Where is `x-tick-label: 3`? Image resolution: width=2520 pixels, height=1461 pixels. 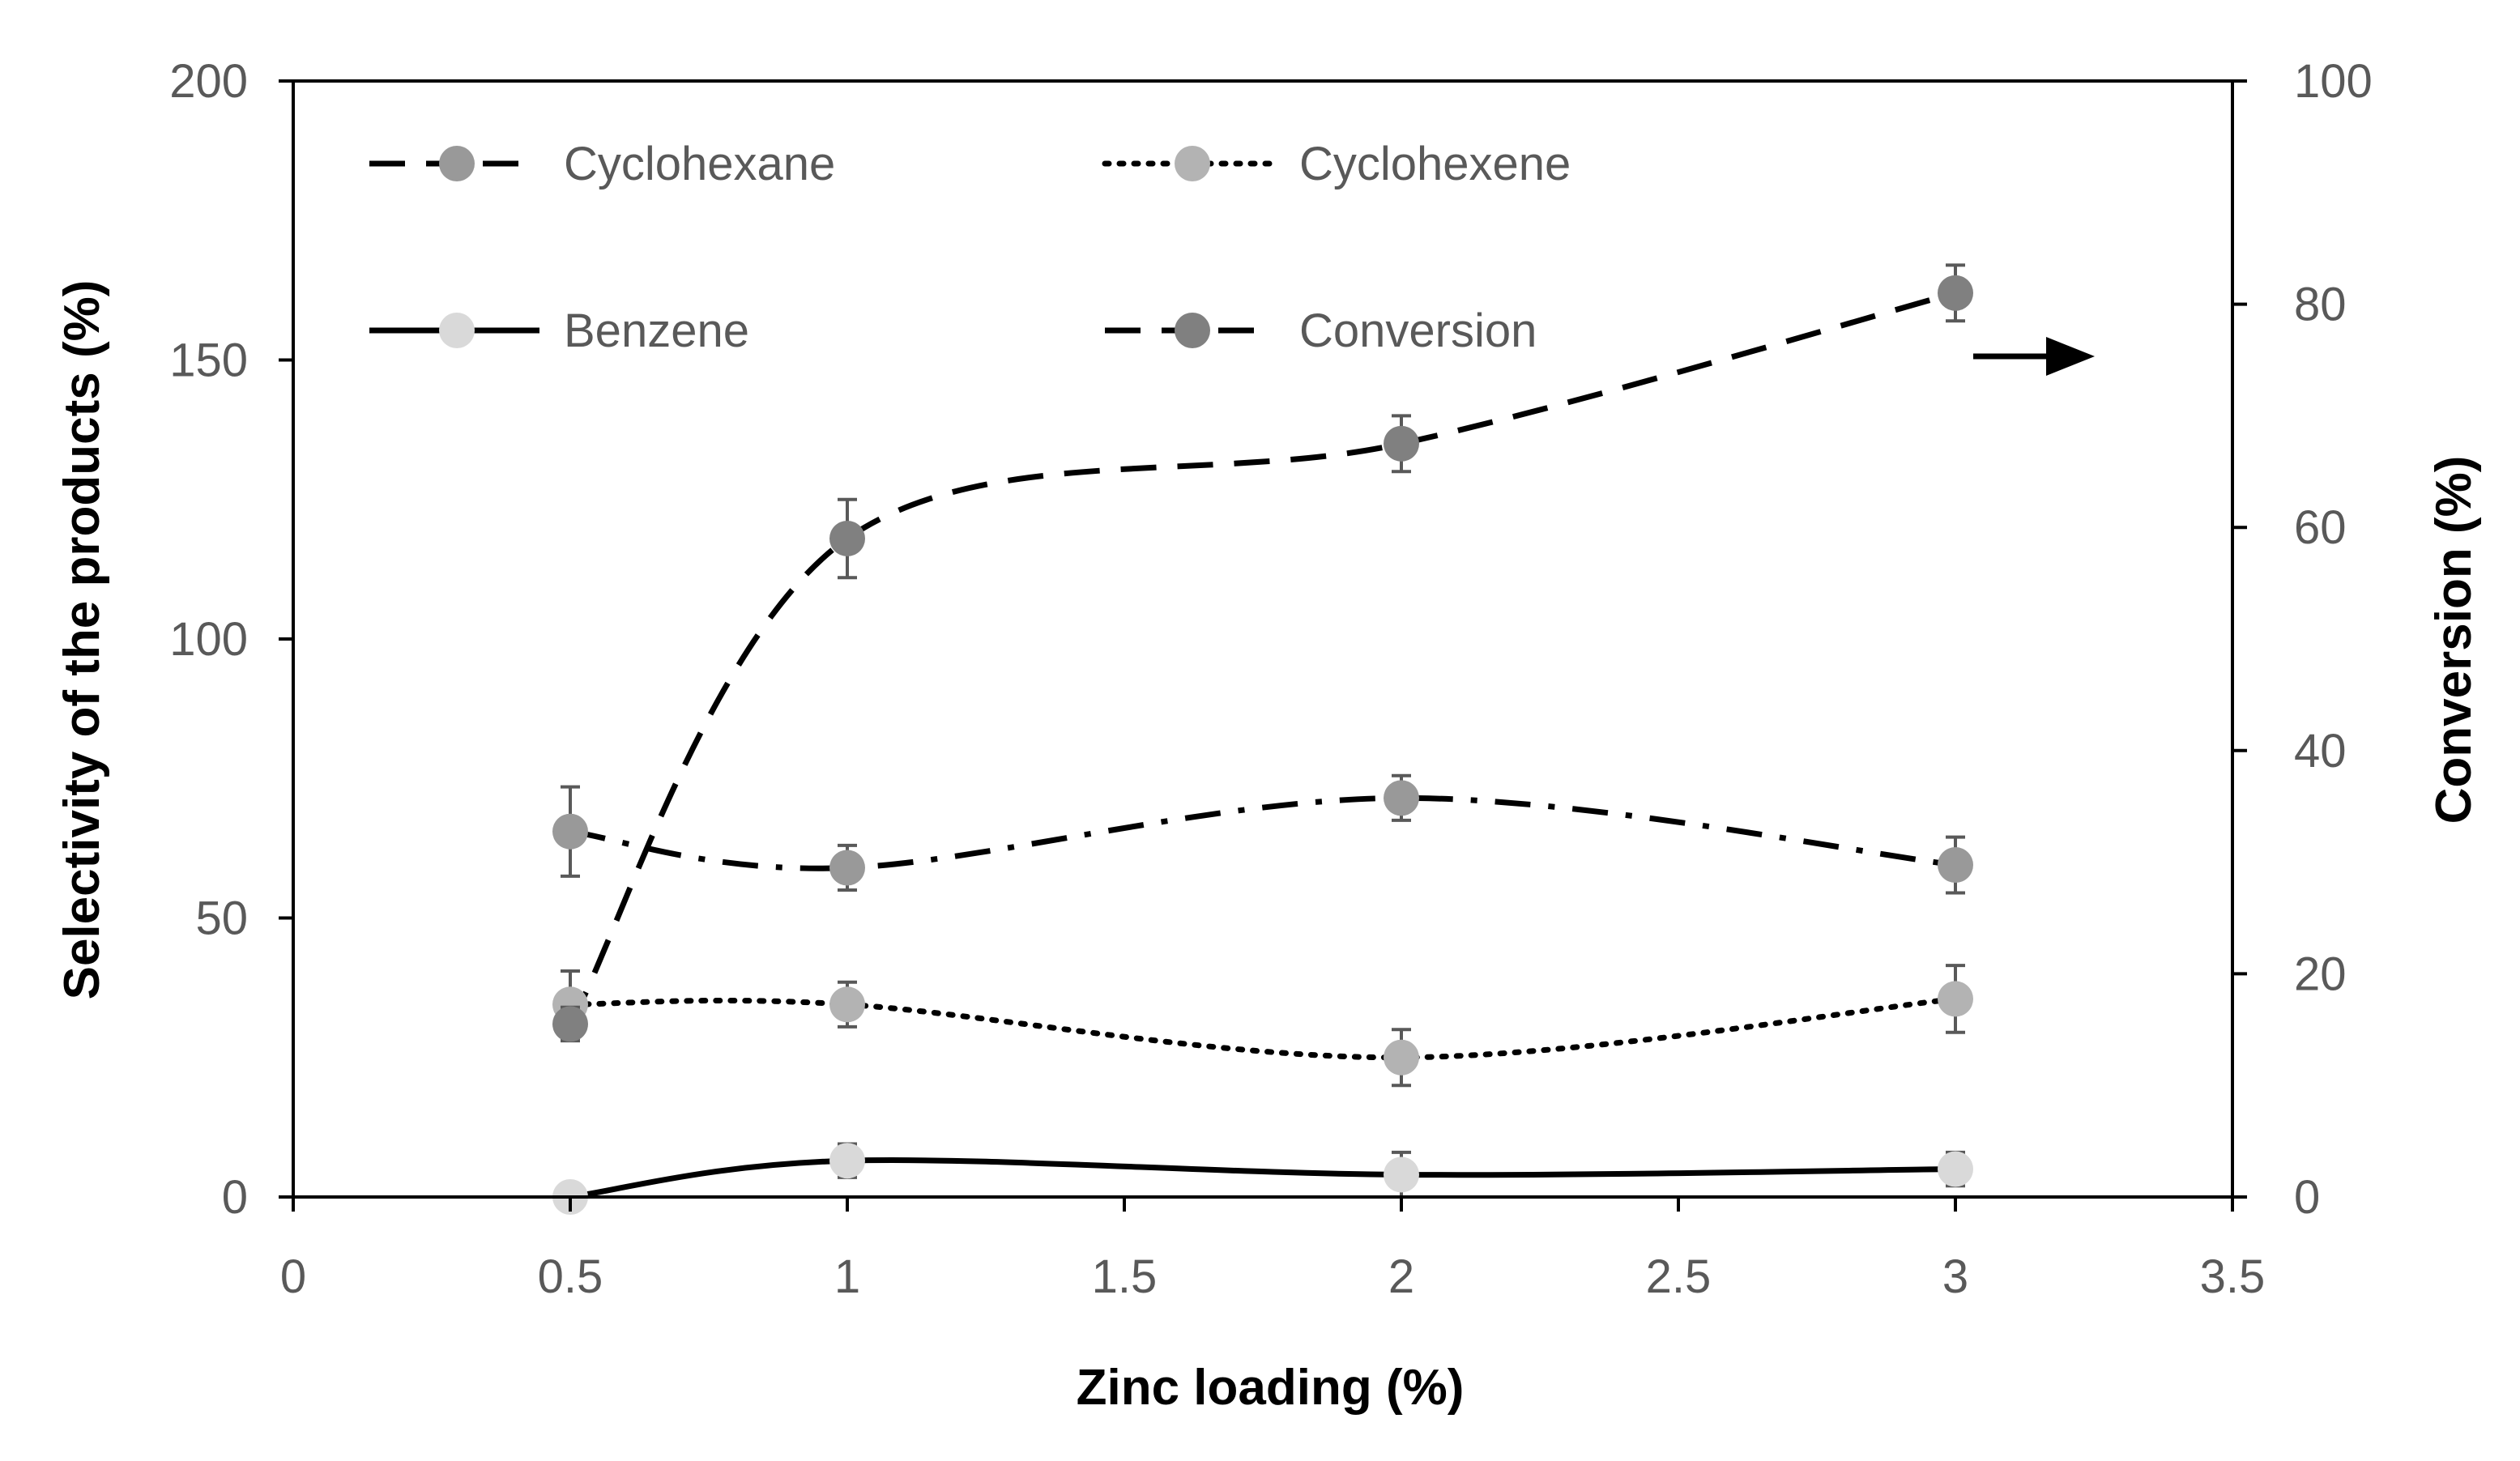
x-tick-label: 3 is located at coordinates (1955, 1276).